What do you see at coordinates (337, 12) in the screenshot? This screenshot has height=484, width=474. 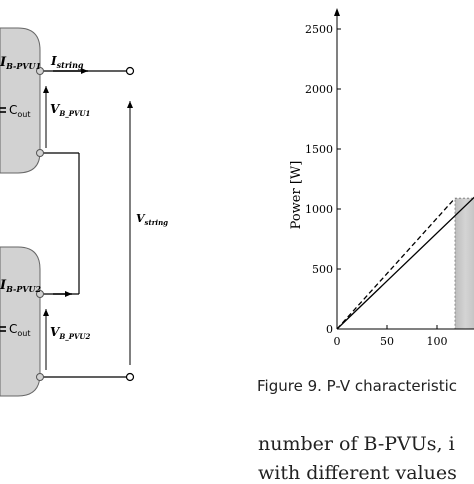 I see `y-axis-arrowhead` at bounding box center [337, 12].